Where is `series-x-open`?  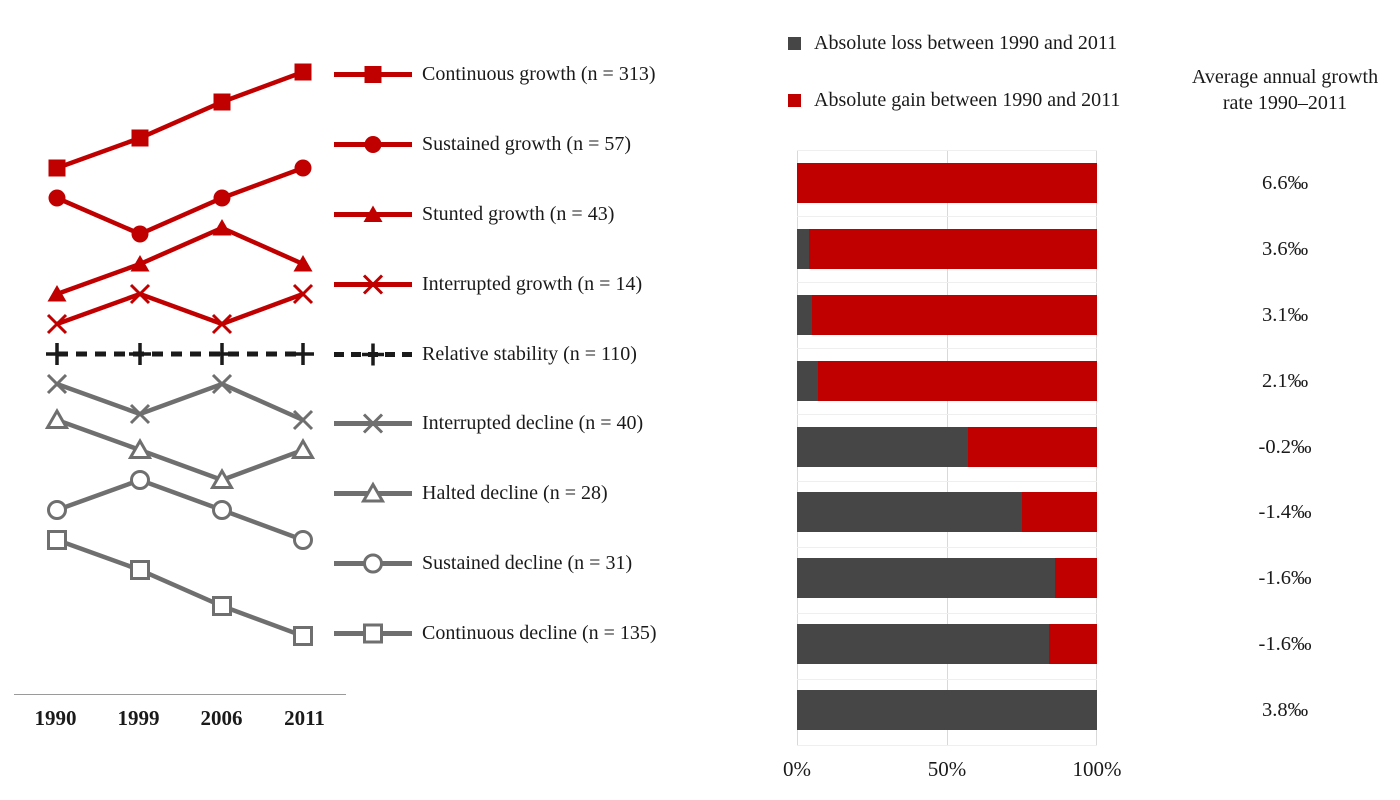 series-x-open is located at coordinates (180, 402).